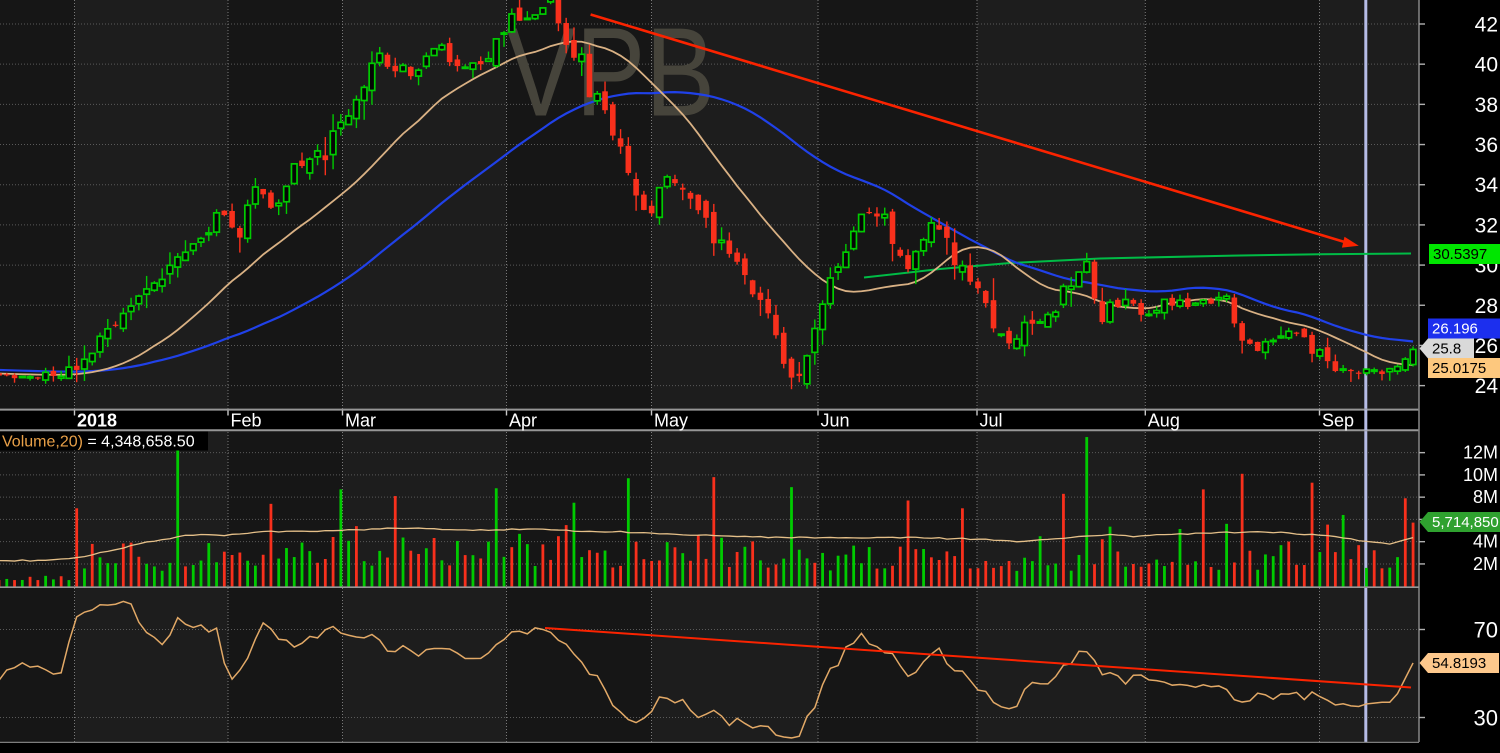  I want to click on svg-text: 2M, so click(1485, 564).